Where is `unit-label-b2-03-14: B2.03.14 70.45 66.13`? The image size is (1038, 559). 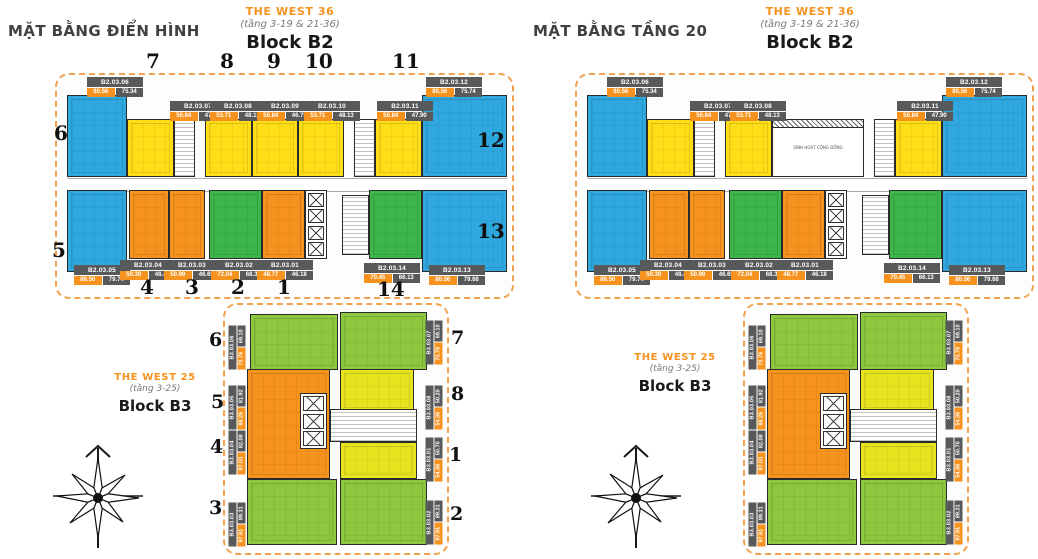 unit-label-b2-03-14: B2.03.14 70.45 66.13 is located at coordinates (392, 273).